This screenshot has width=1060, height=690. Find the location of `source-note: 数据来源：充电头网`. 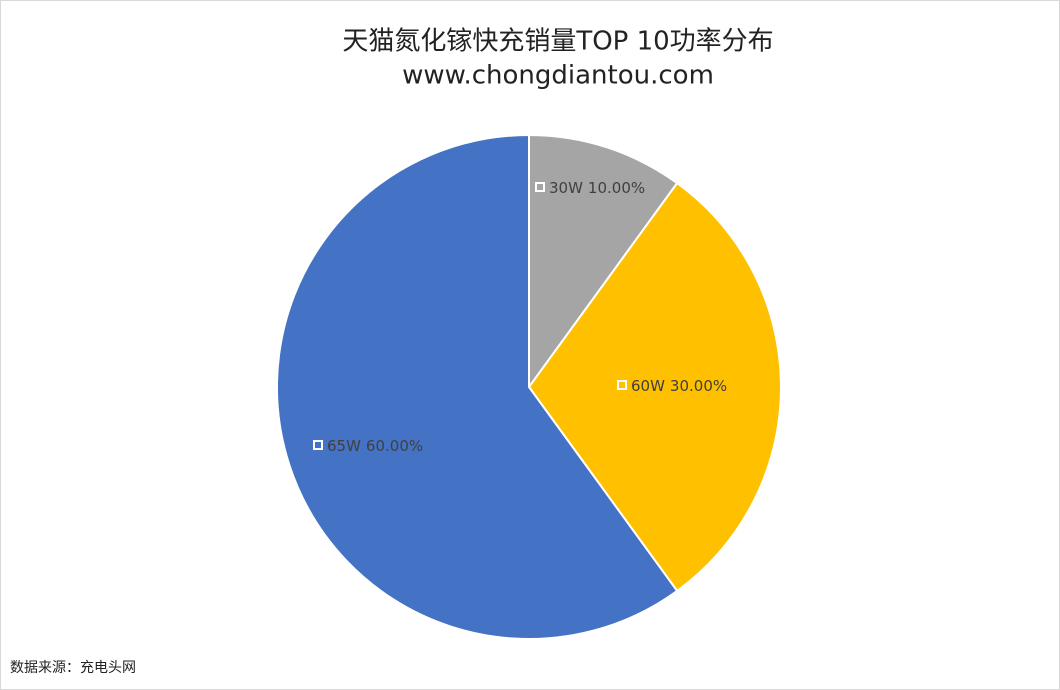

source-note: 数据来源：充电头网 is located at coordinates (73, 668).